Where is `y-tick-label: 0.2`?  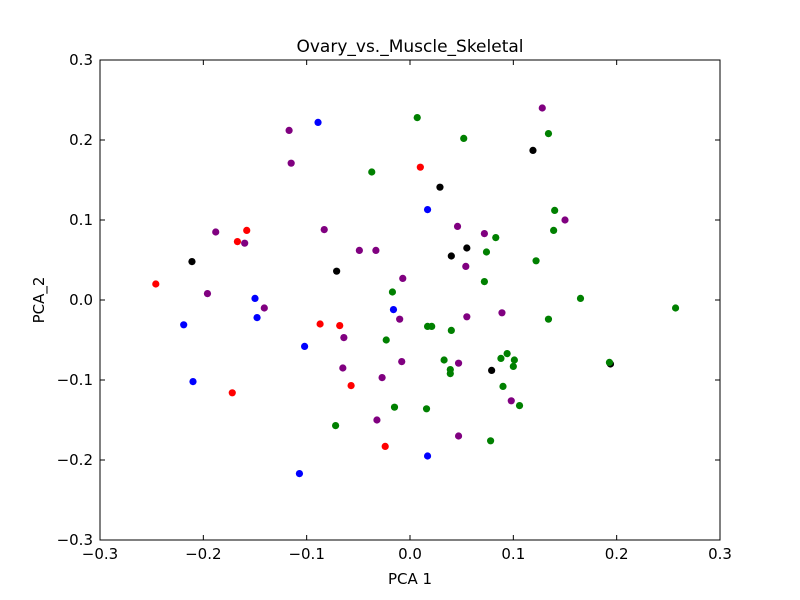
y-tick-label: 0.2 is located at coordinates (81, 140).